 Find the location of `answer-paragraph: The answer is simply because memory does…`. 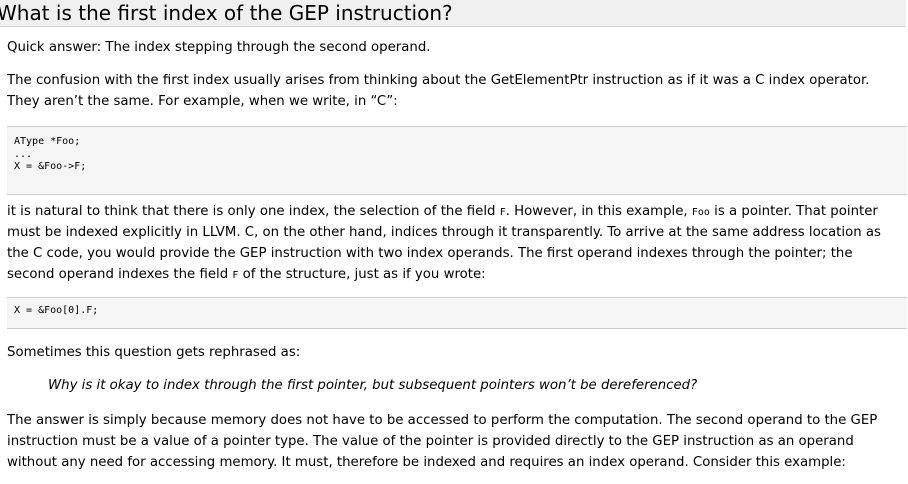

answer-paragraph: The answer is simply because memory does… is located at coordinates (457, 442).